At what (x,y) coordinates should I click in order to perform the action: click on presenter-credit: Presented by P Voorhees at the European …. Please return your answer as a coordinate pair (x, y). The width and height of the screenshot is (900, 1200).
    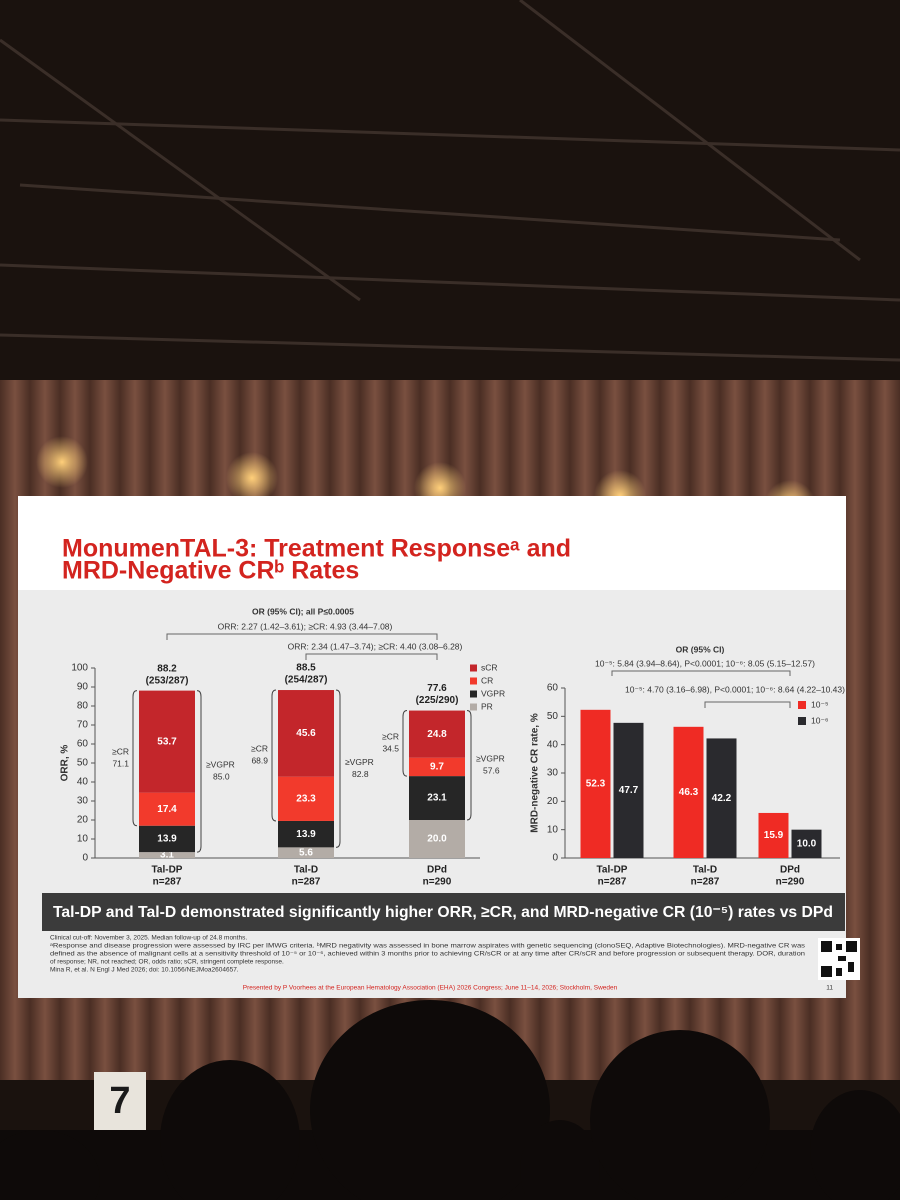
    Looking at the image, I should click on (430, 988).